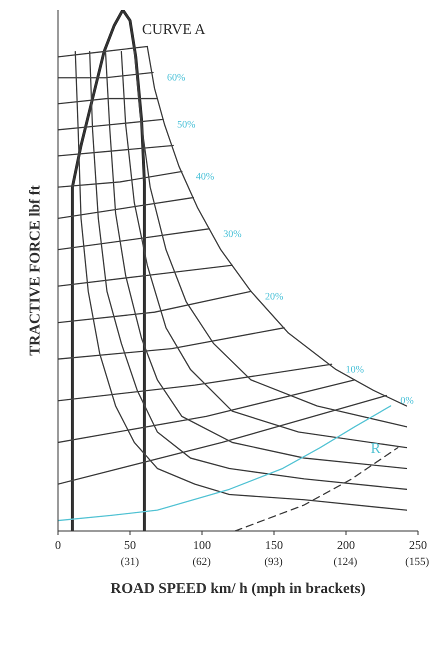  Describe the element at coordinates (176, 78) in the screenshot. I see `annotation: 60%` at that location.